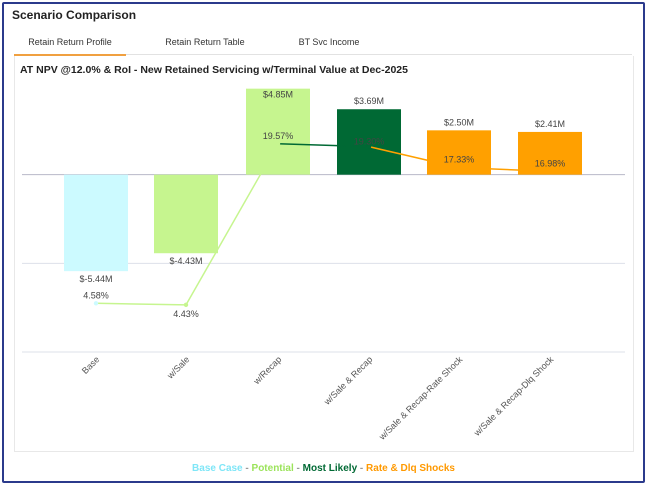 Image resolution: width=647 pixels, height=485 pixels. Describe the element at coordinates (459, 122) in the screenshot. I see `bar-value-label: $2.50M` at that location.